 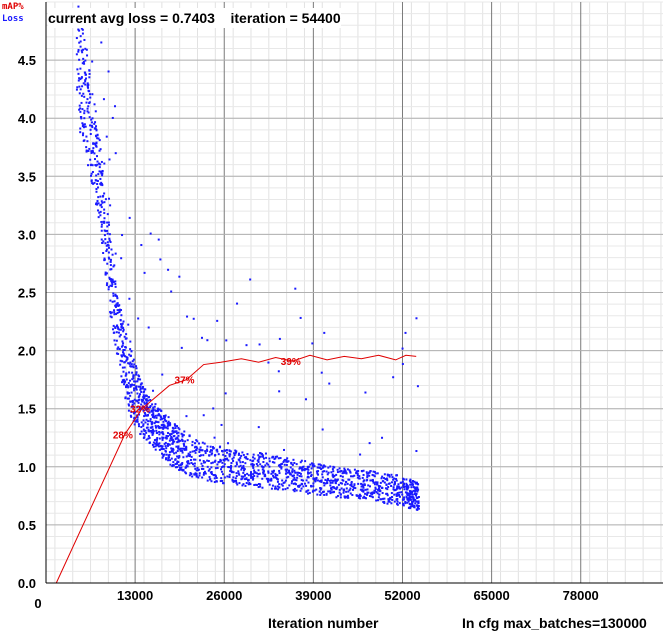 I want to click on x-tick-label: 65000, so click(x=492, y=595).